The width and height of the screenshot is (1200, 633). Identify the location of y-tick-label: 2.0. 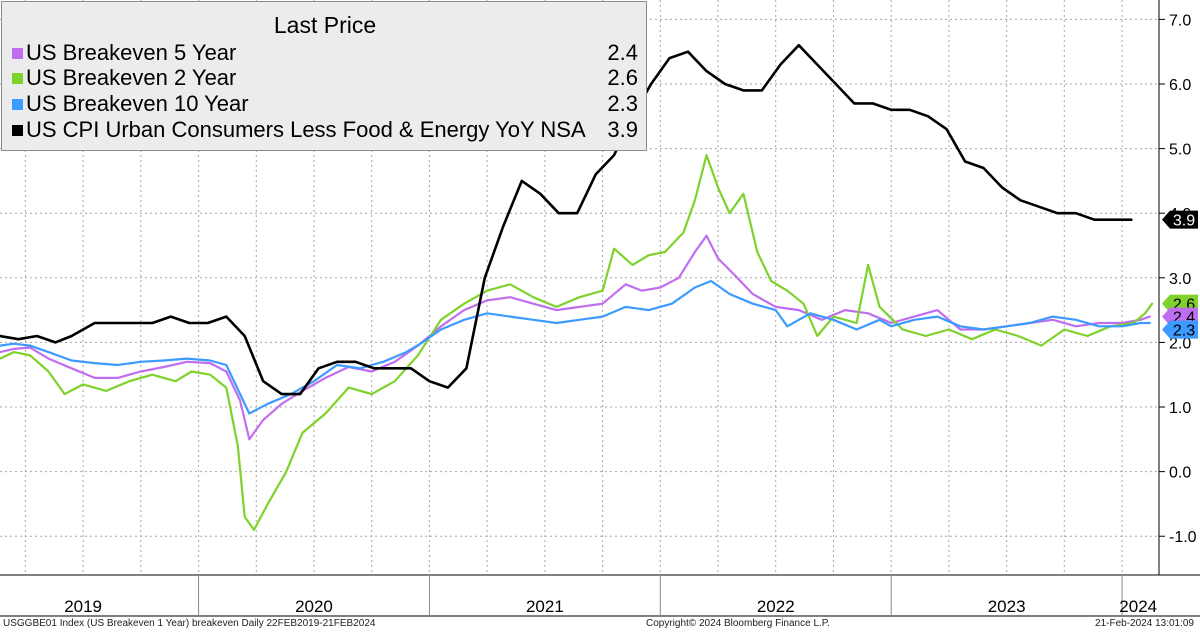
(1180, 343).